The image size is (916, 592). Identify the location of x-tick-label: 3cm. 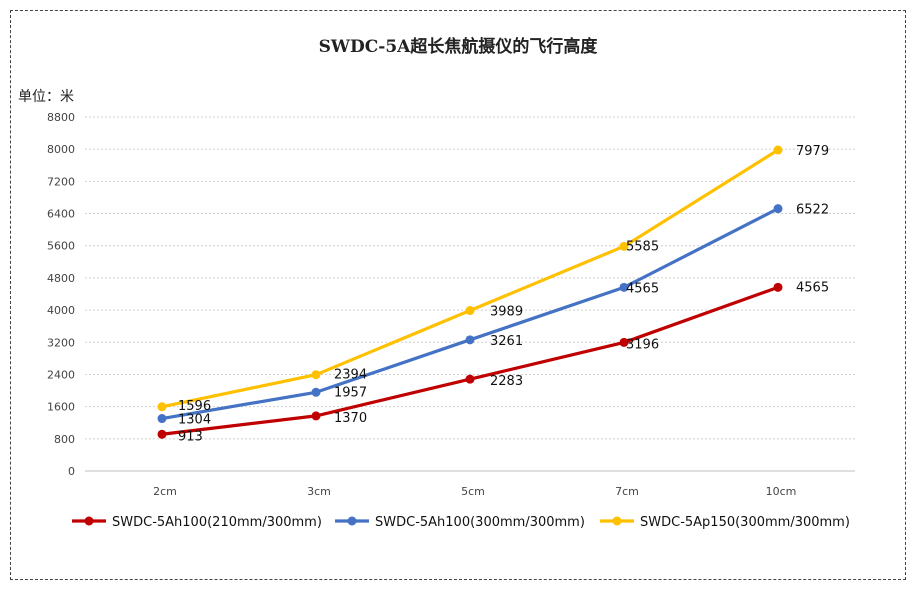
(319, 491).